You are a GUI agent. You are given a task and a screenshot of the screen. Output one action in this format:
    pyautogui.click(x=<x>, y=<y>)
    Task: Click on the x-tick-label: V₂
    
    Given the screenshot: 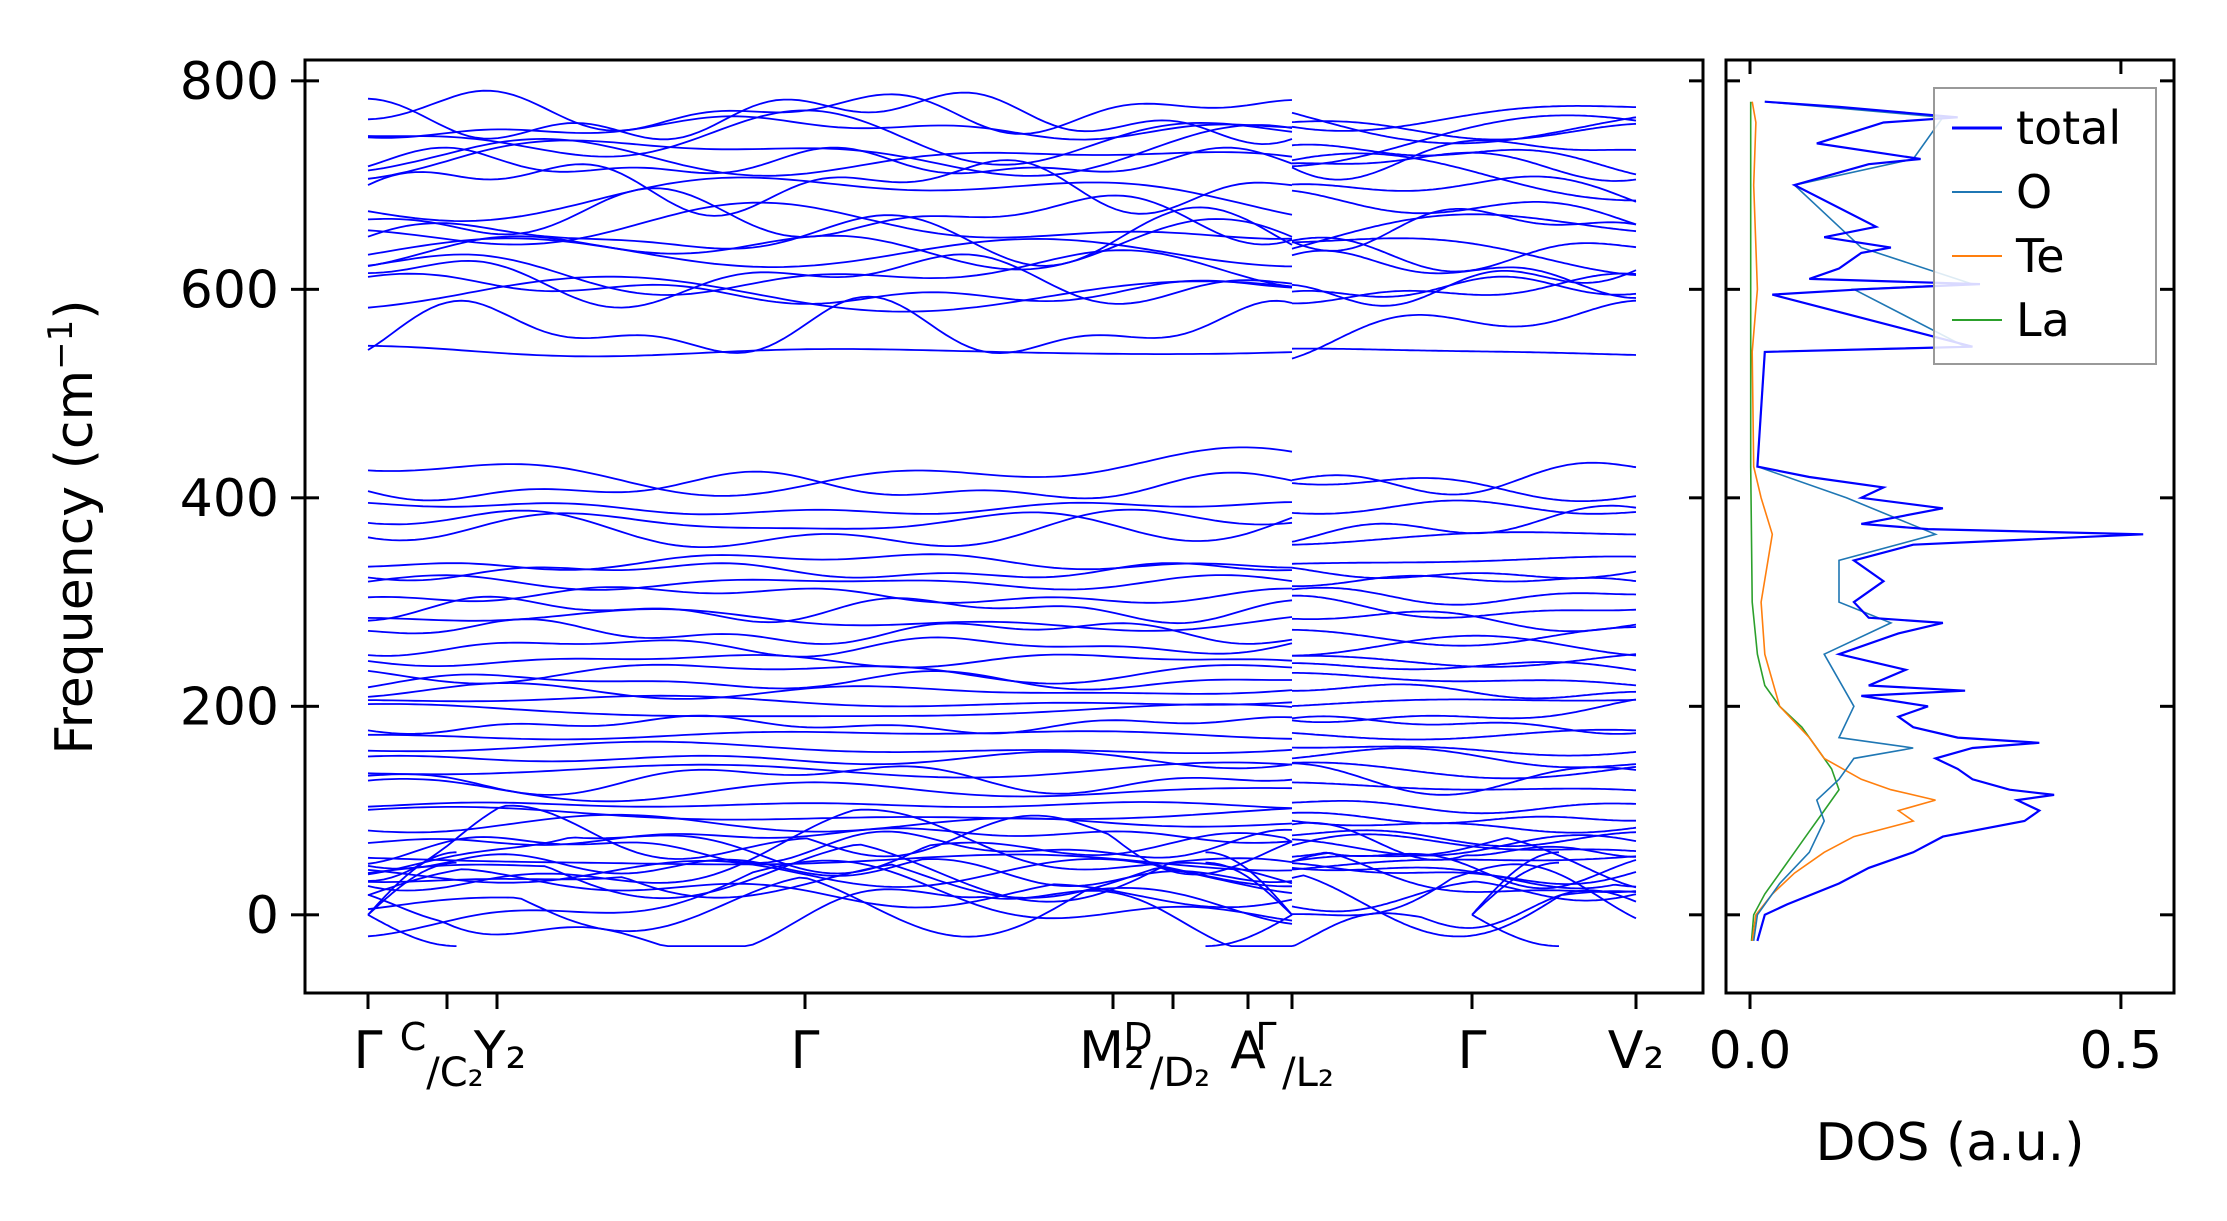 What is the action you would take?
    pyautogui.click(x=1636, y=1051)
    